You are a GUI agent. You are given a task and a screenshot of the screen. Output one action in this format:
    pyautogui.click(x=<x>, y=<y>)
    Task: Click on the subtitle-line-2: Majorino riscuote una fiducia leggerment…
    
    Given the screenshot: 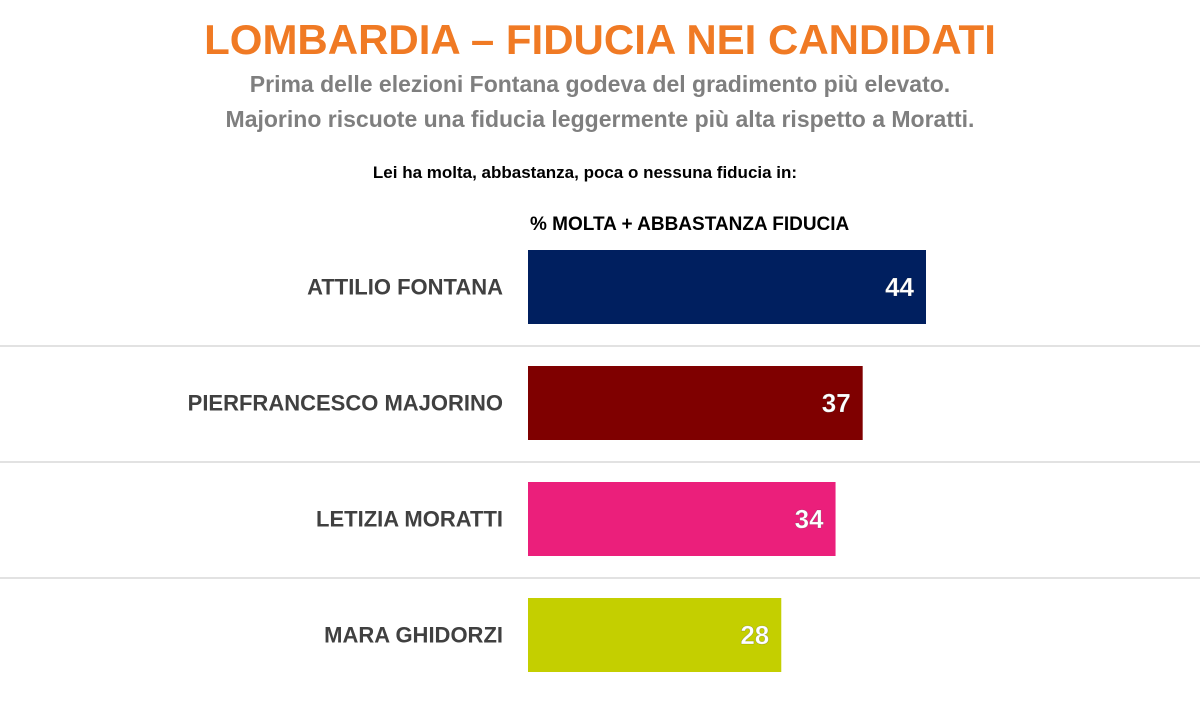 What is the action you would take?
    pyautogui.click(x=600, y=119)
    